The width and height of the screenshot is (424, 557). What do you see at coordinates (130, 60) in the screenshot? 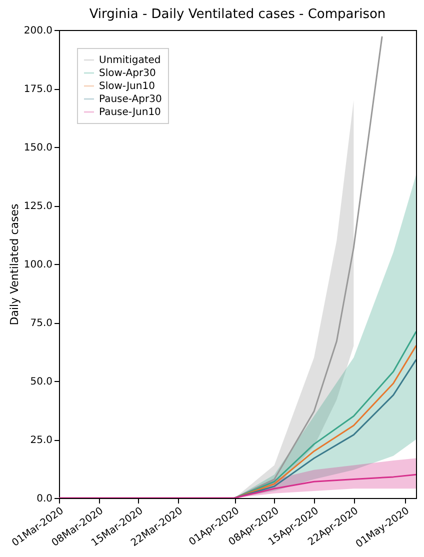
I see `legend-label: Unmitigated` at bounding box center [130, 60].